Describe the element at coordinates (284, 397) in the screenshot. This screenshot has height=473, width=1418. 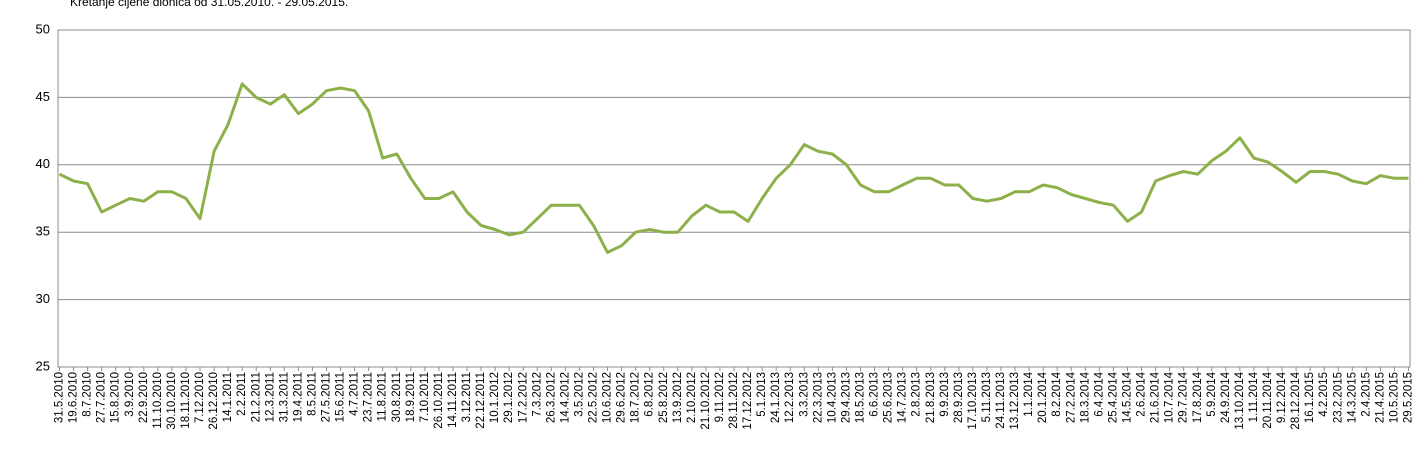
I see `x-tick-label: 31.3.2011` at that location.